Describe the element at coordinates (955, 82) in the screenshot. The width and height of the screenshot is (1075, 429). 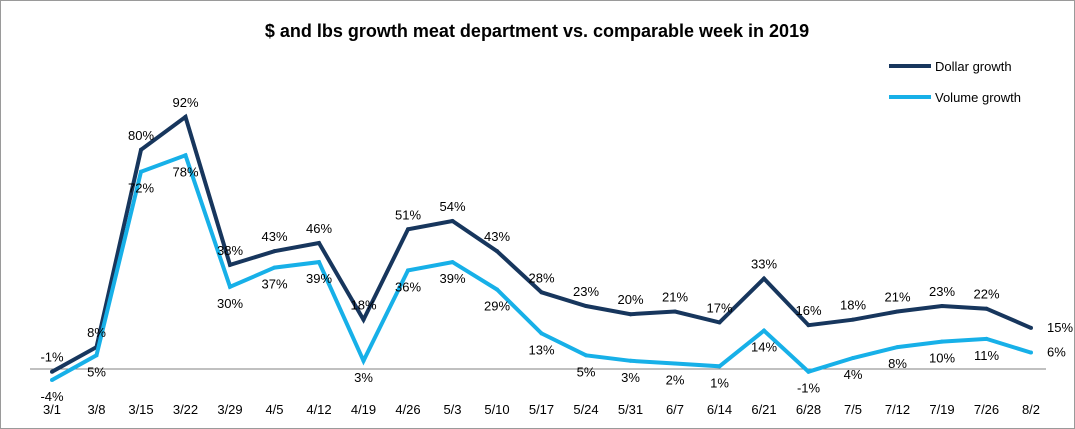
I see `legend: Dollar growth Volume growth` at that location.